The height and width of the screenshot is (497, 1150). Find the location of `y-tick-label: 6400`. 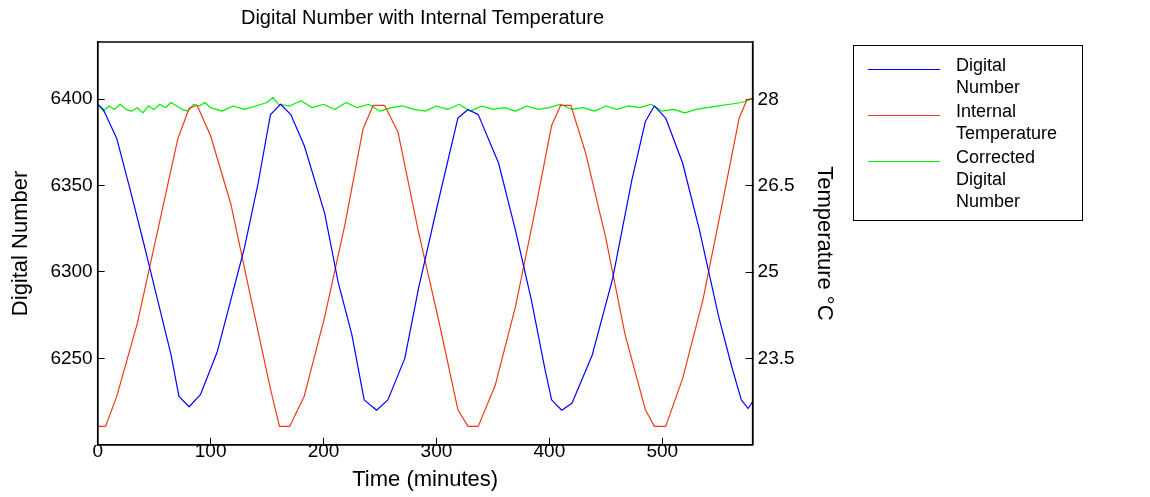

y-tick-label: 6400 is located at coordinates (71, 98).